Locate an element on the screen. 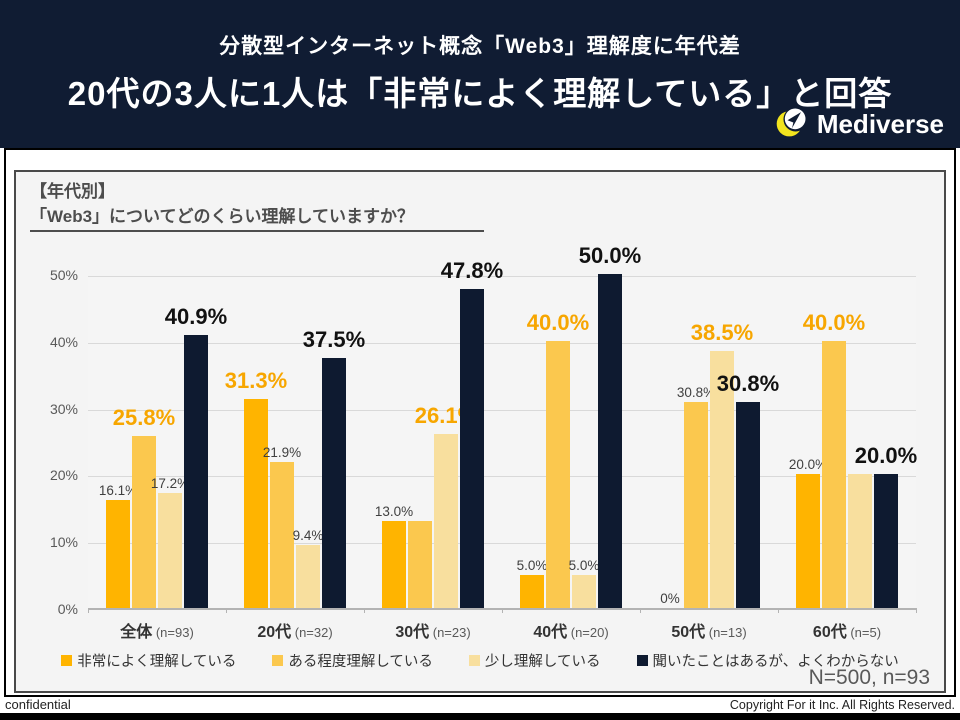 The width and height of the screenshot is (960, 720). bar-value-label: 37.5% is located at coordinates (334, 339).